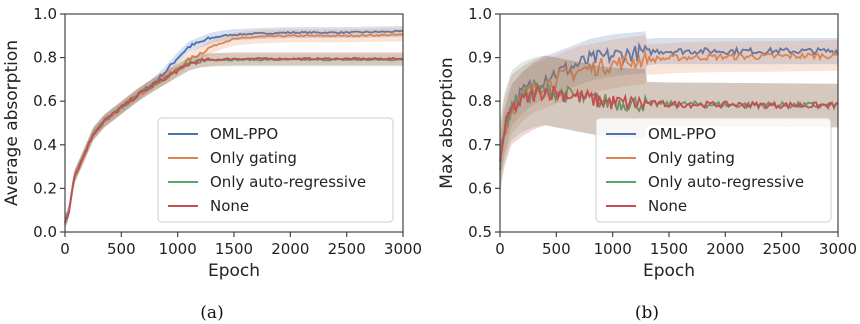  Describe the element at coordinates (647, 313) in the screenshot. I see `subfigure-caption: (b)` at that location.